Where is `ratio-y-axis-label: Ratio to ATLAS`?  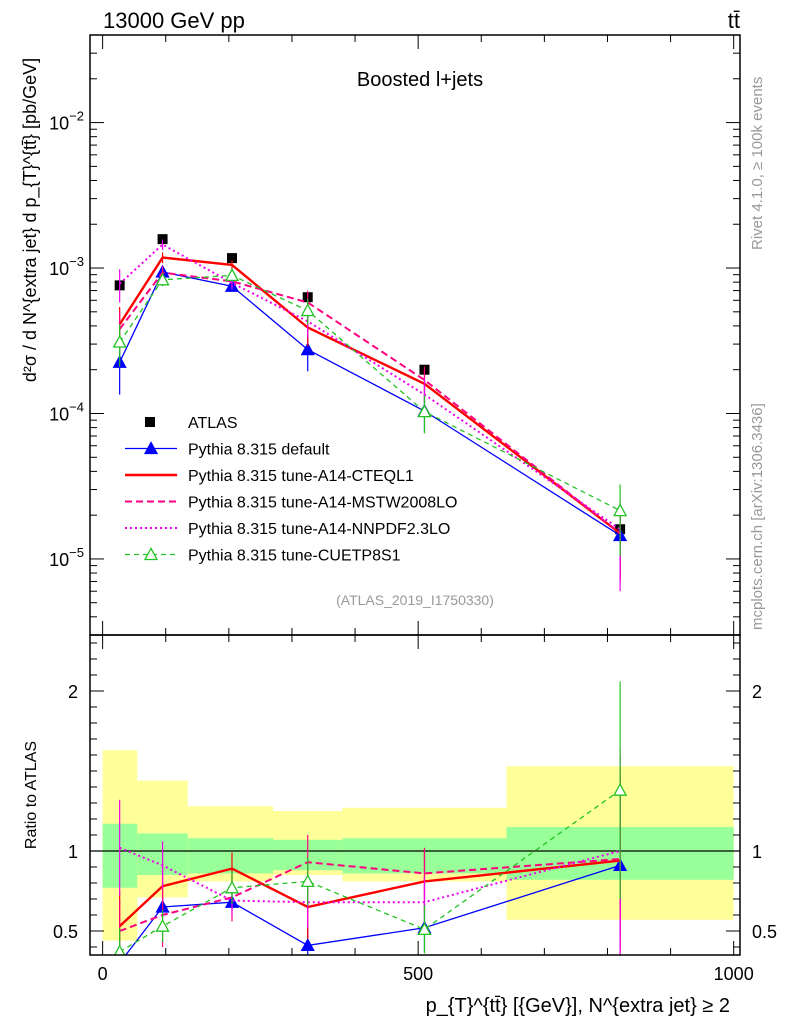 ratio-y-axis-label: Ratio to ATLAS is located at coordinates (31, 795).